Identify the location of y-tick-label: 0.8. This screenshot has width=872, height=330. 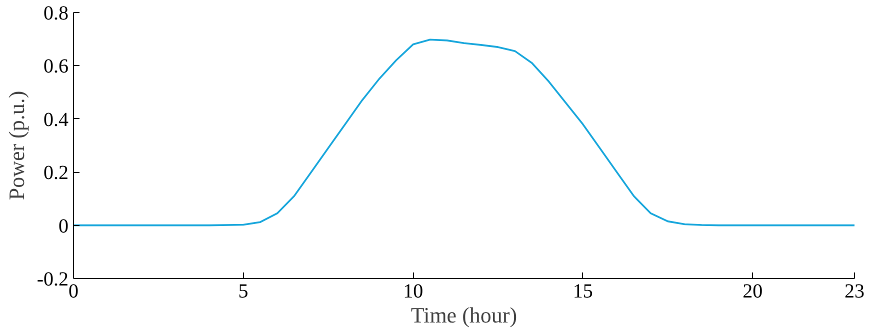
(56, 13).